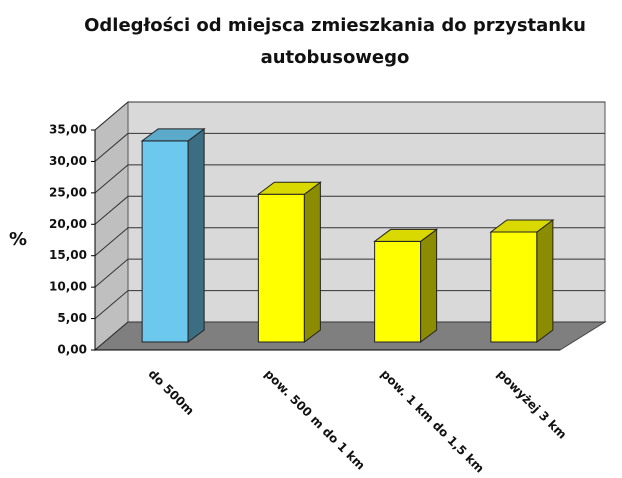 The width and height of the screenshot is (622, 478). Describe the element at coordinates (72, 318) in the screenshot. I see `y-tick-label: 5,00` at that location.